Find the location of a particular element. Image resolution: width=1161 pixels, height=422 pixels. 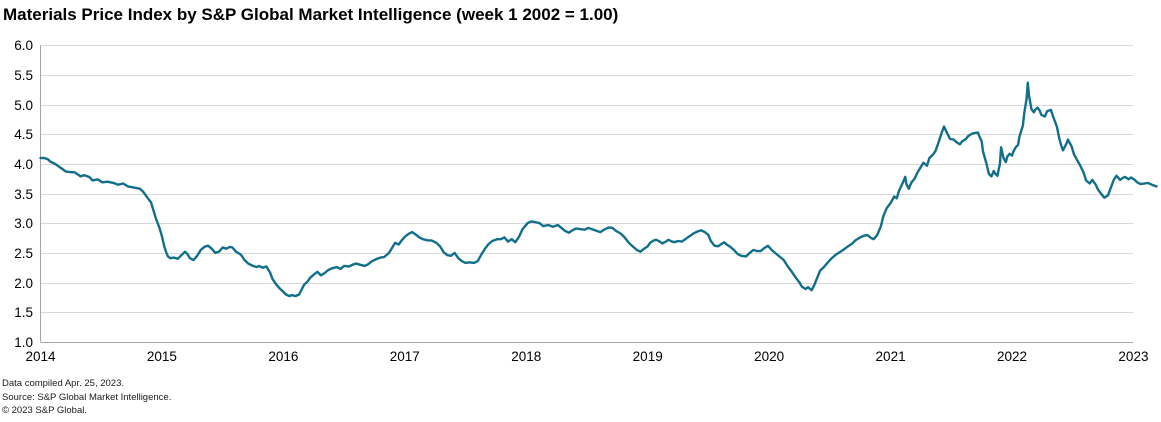

x-axis-tick-label: 2023 is located at coordinates (1133, 356).